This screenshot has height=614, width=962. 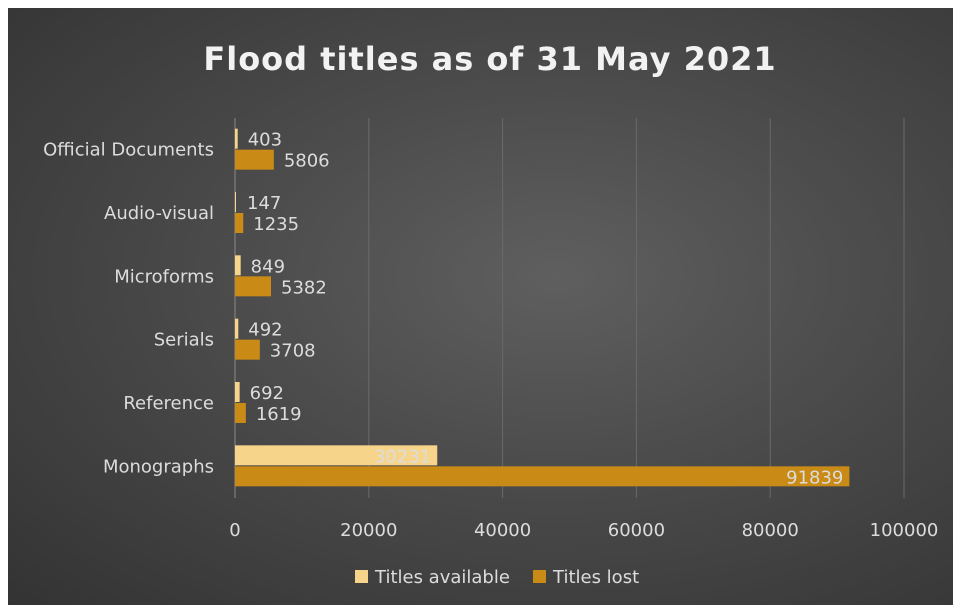 What do you see at coordinates (402, 456) in the screenshot?
I see `data-label: 30231` at bounding box center [402, 456].